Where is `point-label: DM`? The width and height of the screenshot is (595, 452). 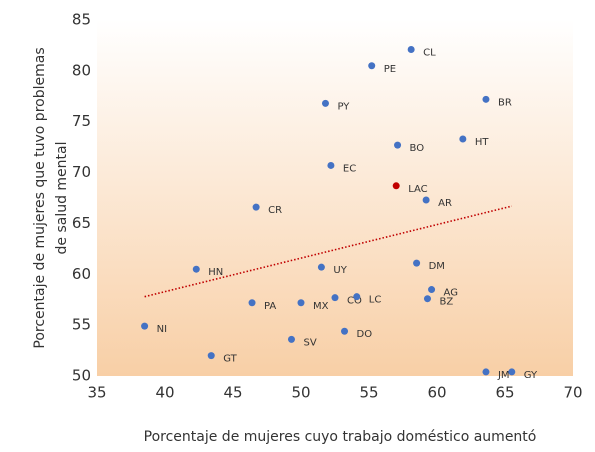 point-label: DM is located at coordinates (437, 266).